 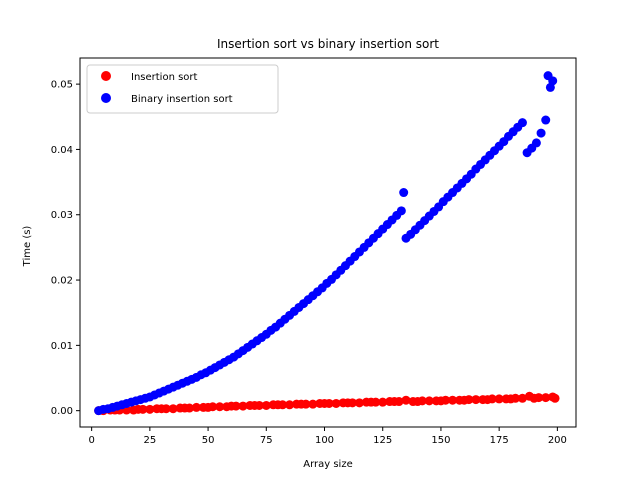 I want to click on legend: Insertion sort Binary insertion sort, so click(x=182, y=89).